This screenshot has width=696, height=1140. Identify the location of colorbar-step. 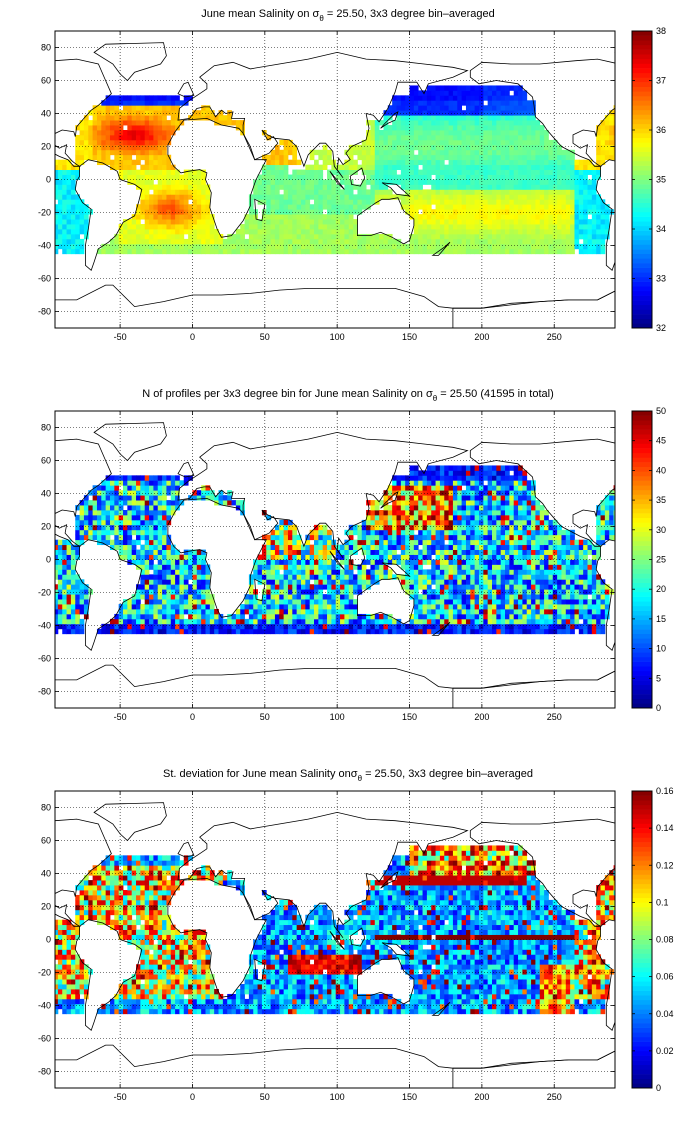
(642, 126).